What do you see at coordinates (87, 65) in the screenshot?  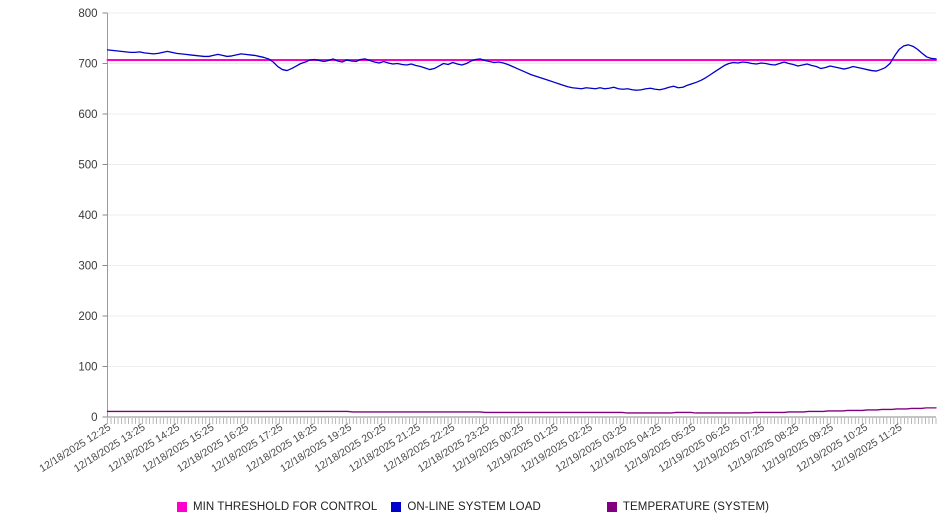 I see `y-axis-tick-label: 700` at bounding box center [87, 65].